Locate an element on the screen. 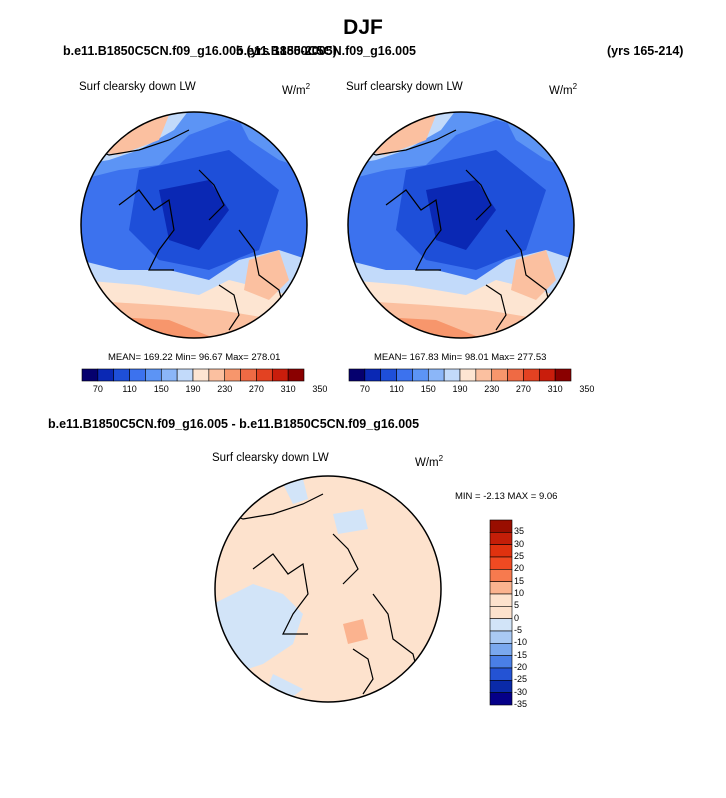 The height and width of the screenshot is (798, 726). panel1-colorbar-tick-label: 310 is located at coordinates (288, 389).